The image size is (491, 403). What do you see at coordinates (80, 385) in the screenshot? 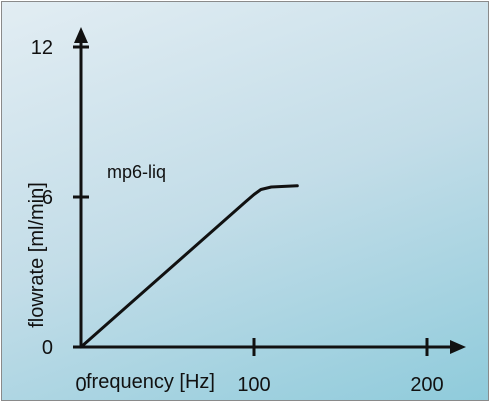
I see `x-tick-label: 0` at bounding box center [80, 385].